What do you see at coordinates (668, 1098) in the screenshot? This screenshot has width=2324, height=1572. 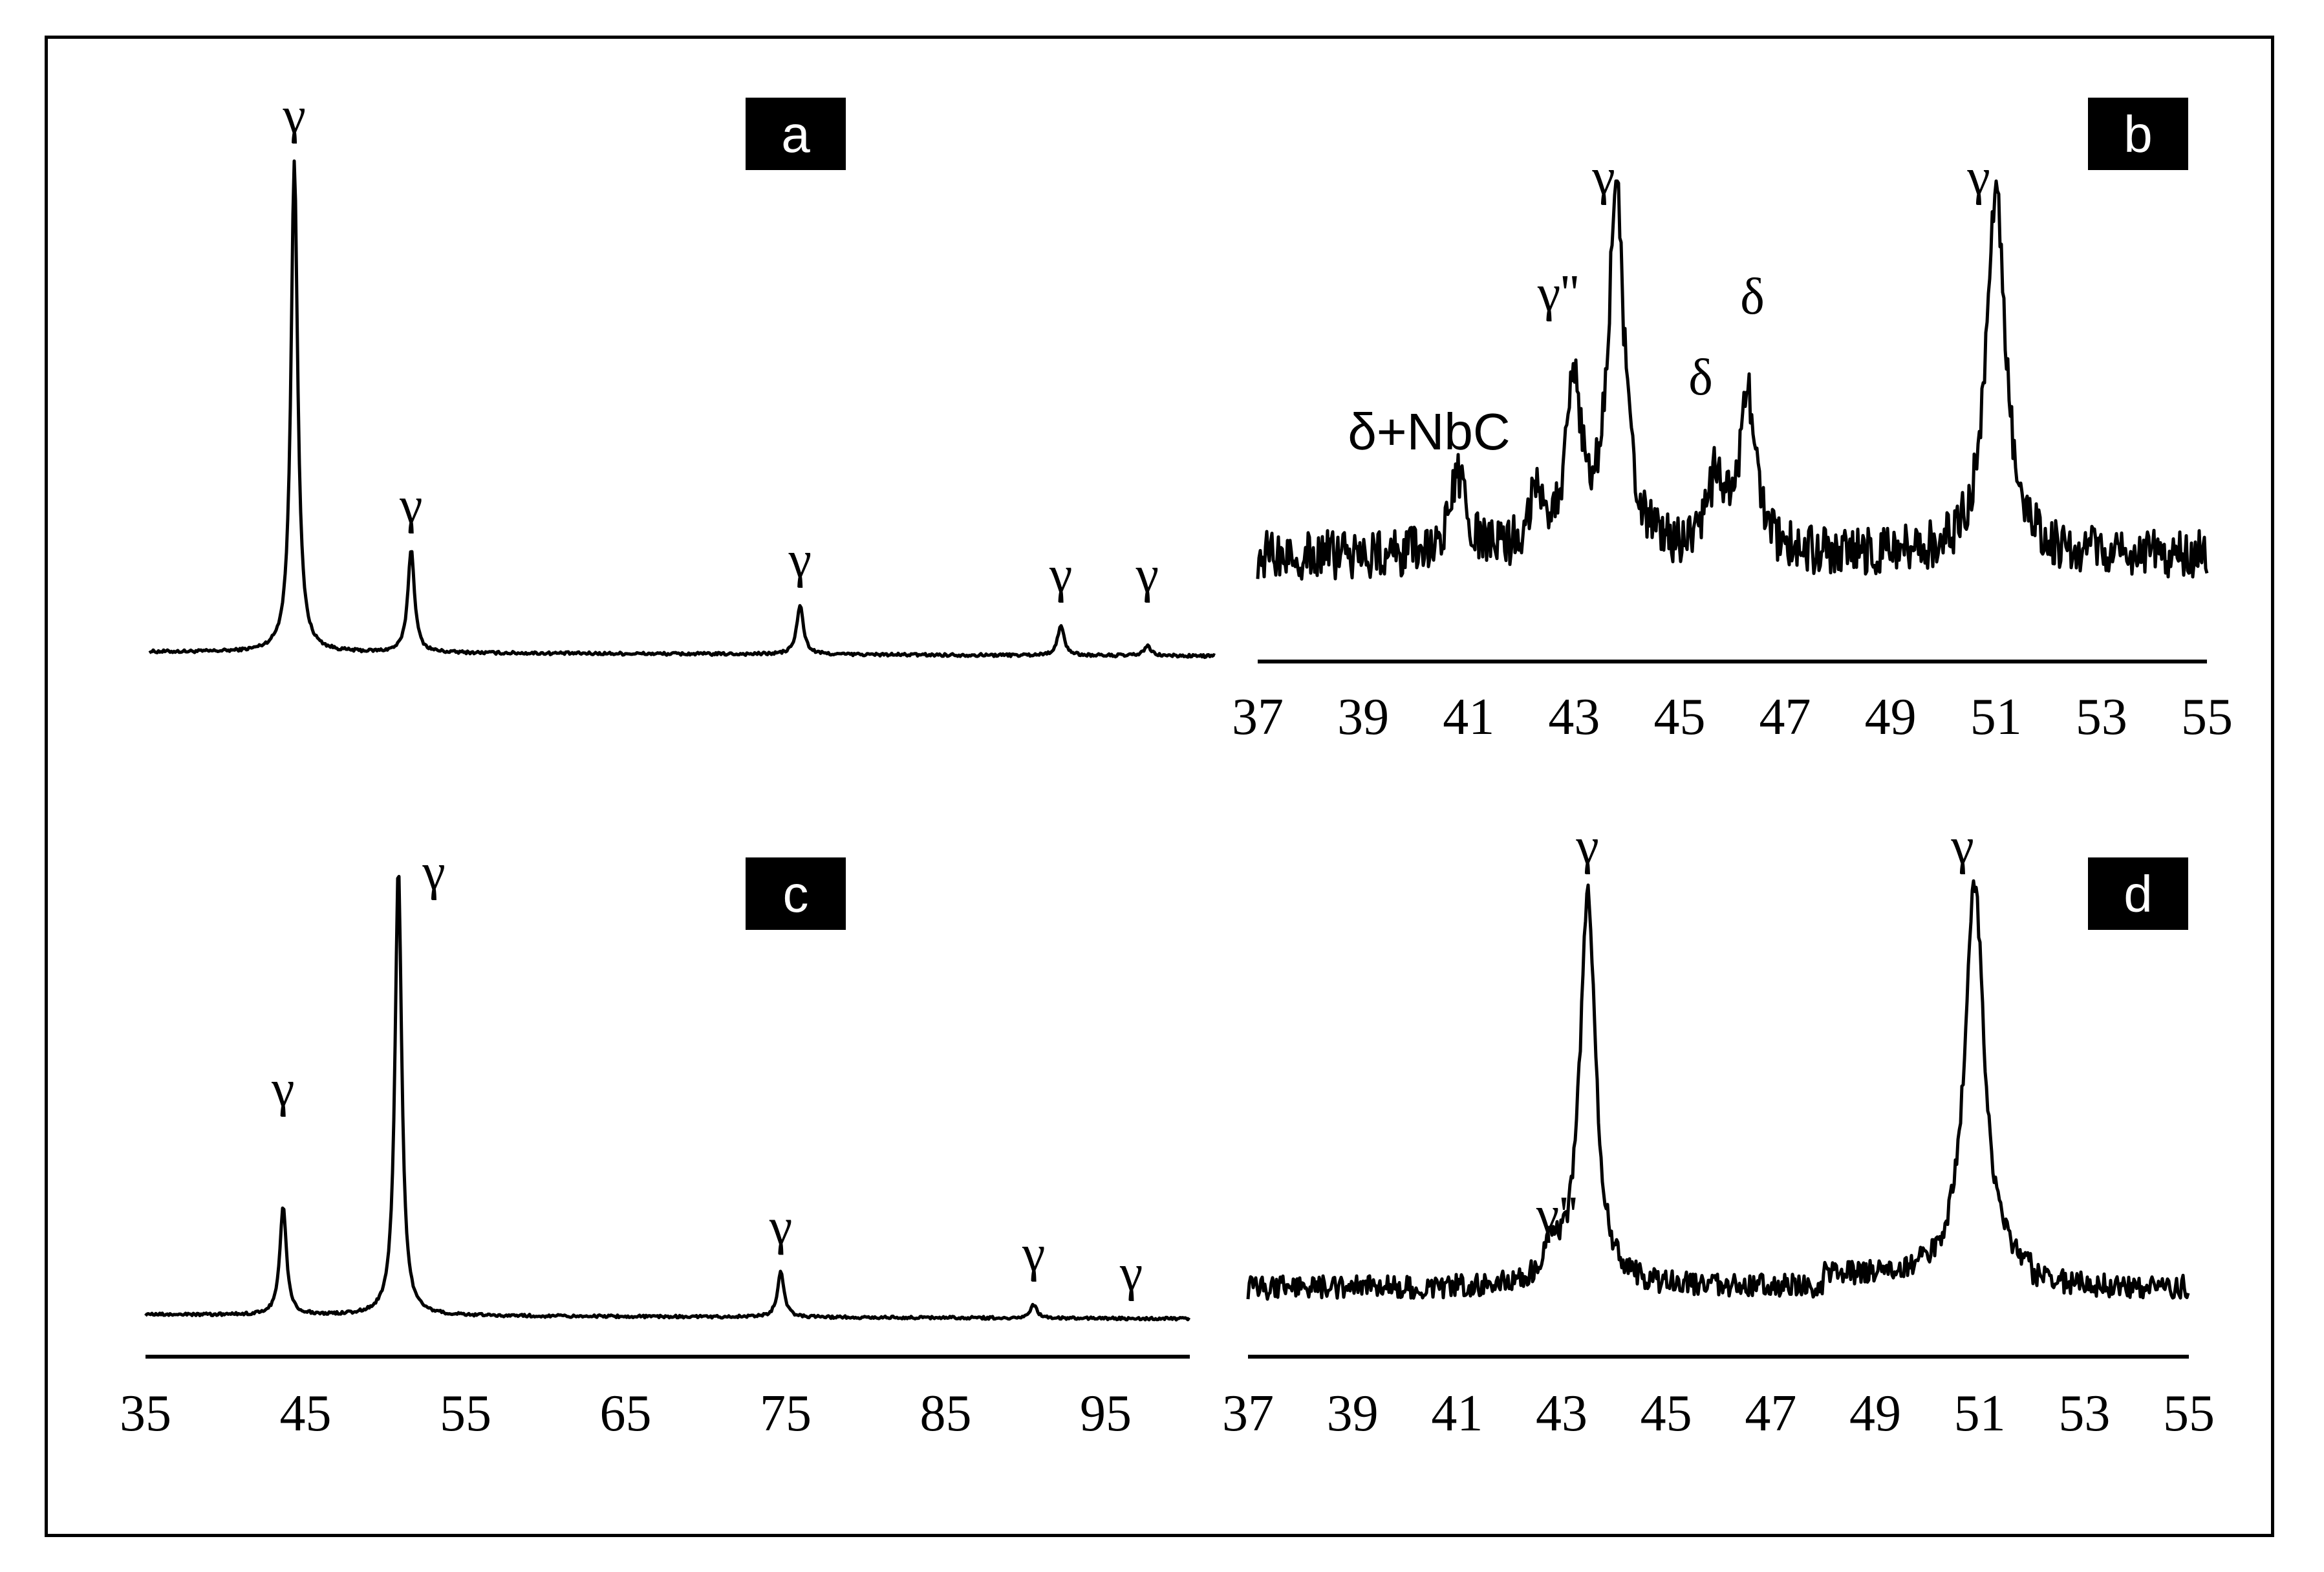 I see `xrd-trace-c` at bounding box center [668, 1098].